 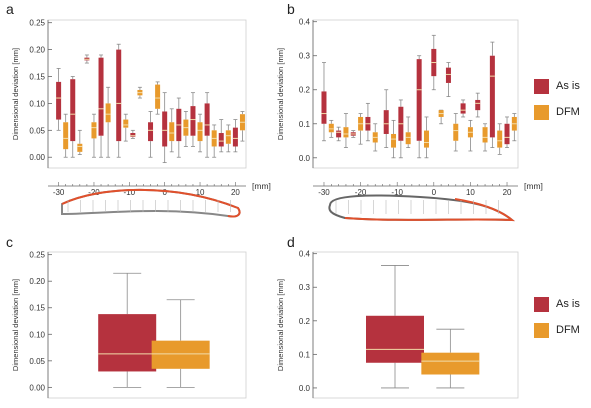 I want to click on y-tick-label-b: 0.0, so click(x=305, y=158).